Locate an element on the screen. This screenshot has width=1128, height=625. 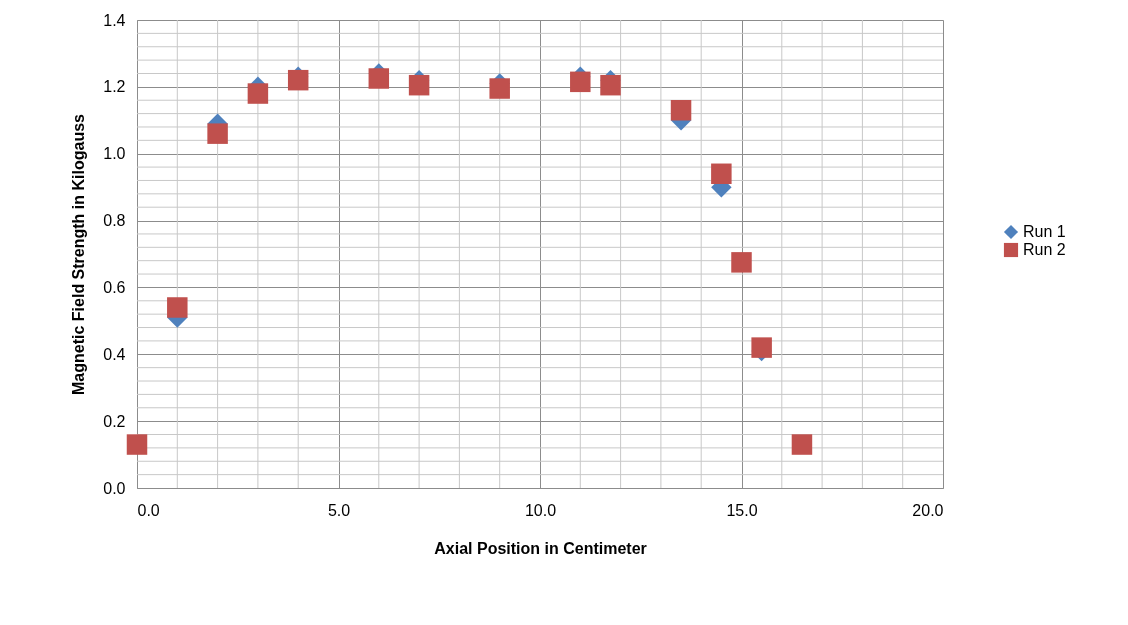
x-tick-label: 15.0 is located at coordinates (742, 510).